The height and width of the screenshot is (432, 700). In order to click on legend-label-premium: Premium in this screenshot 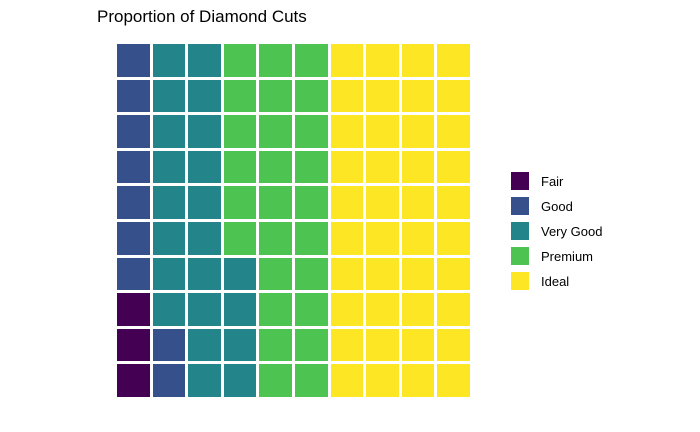, I will do `click(567, 256)`.